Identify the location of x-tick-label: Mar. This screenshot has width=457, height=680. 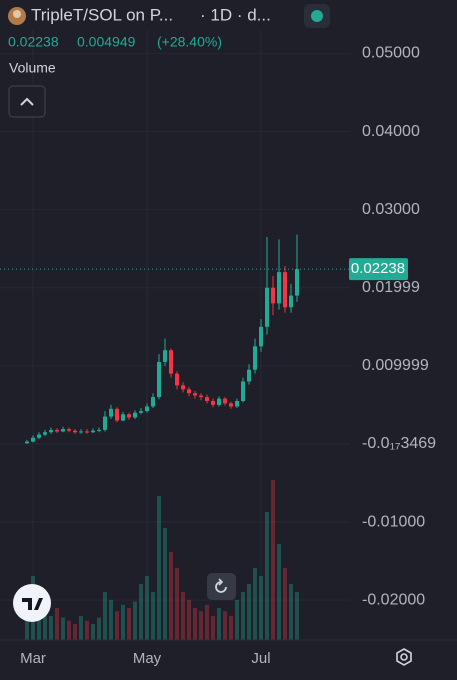
(33, 658).